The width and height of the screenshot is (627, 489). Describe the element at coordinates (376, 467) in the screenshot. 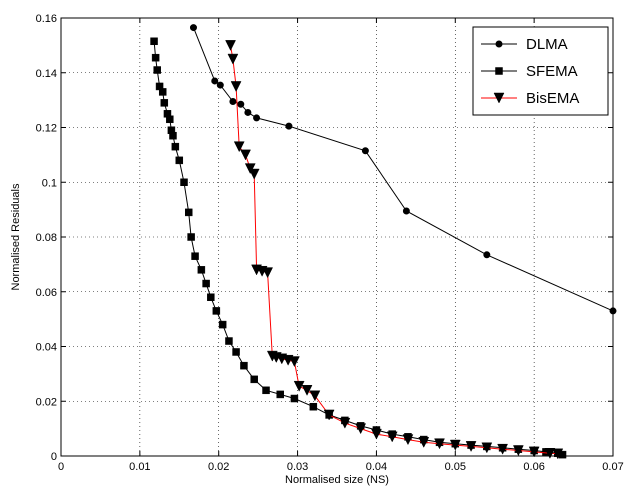

I see `x-tick-label: 0.04` at that location.